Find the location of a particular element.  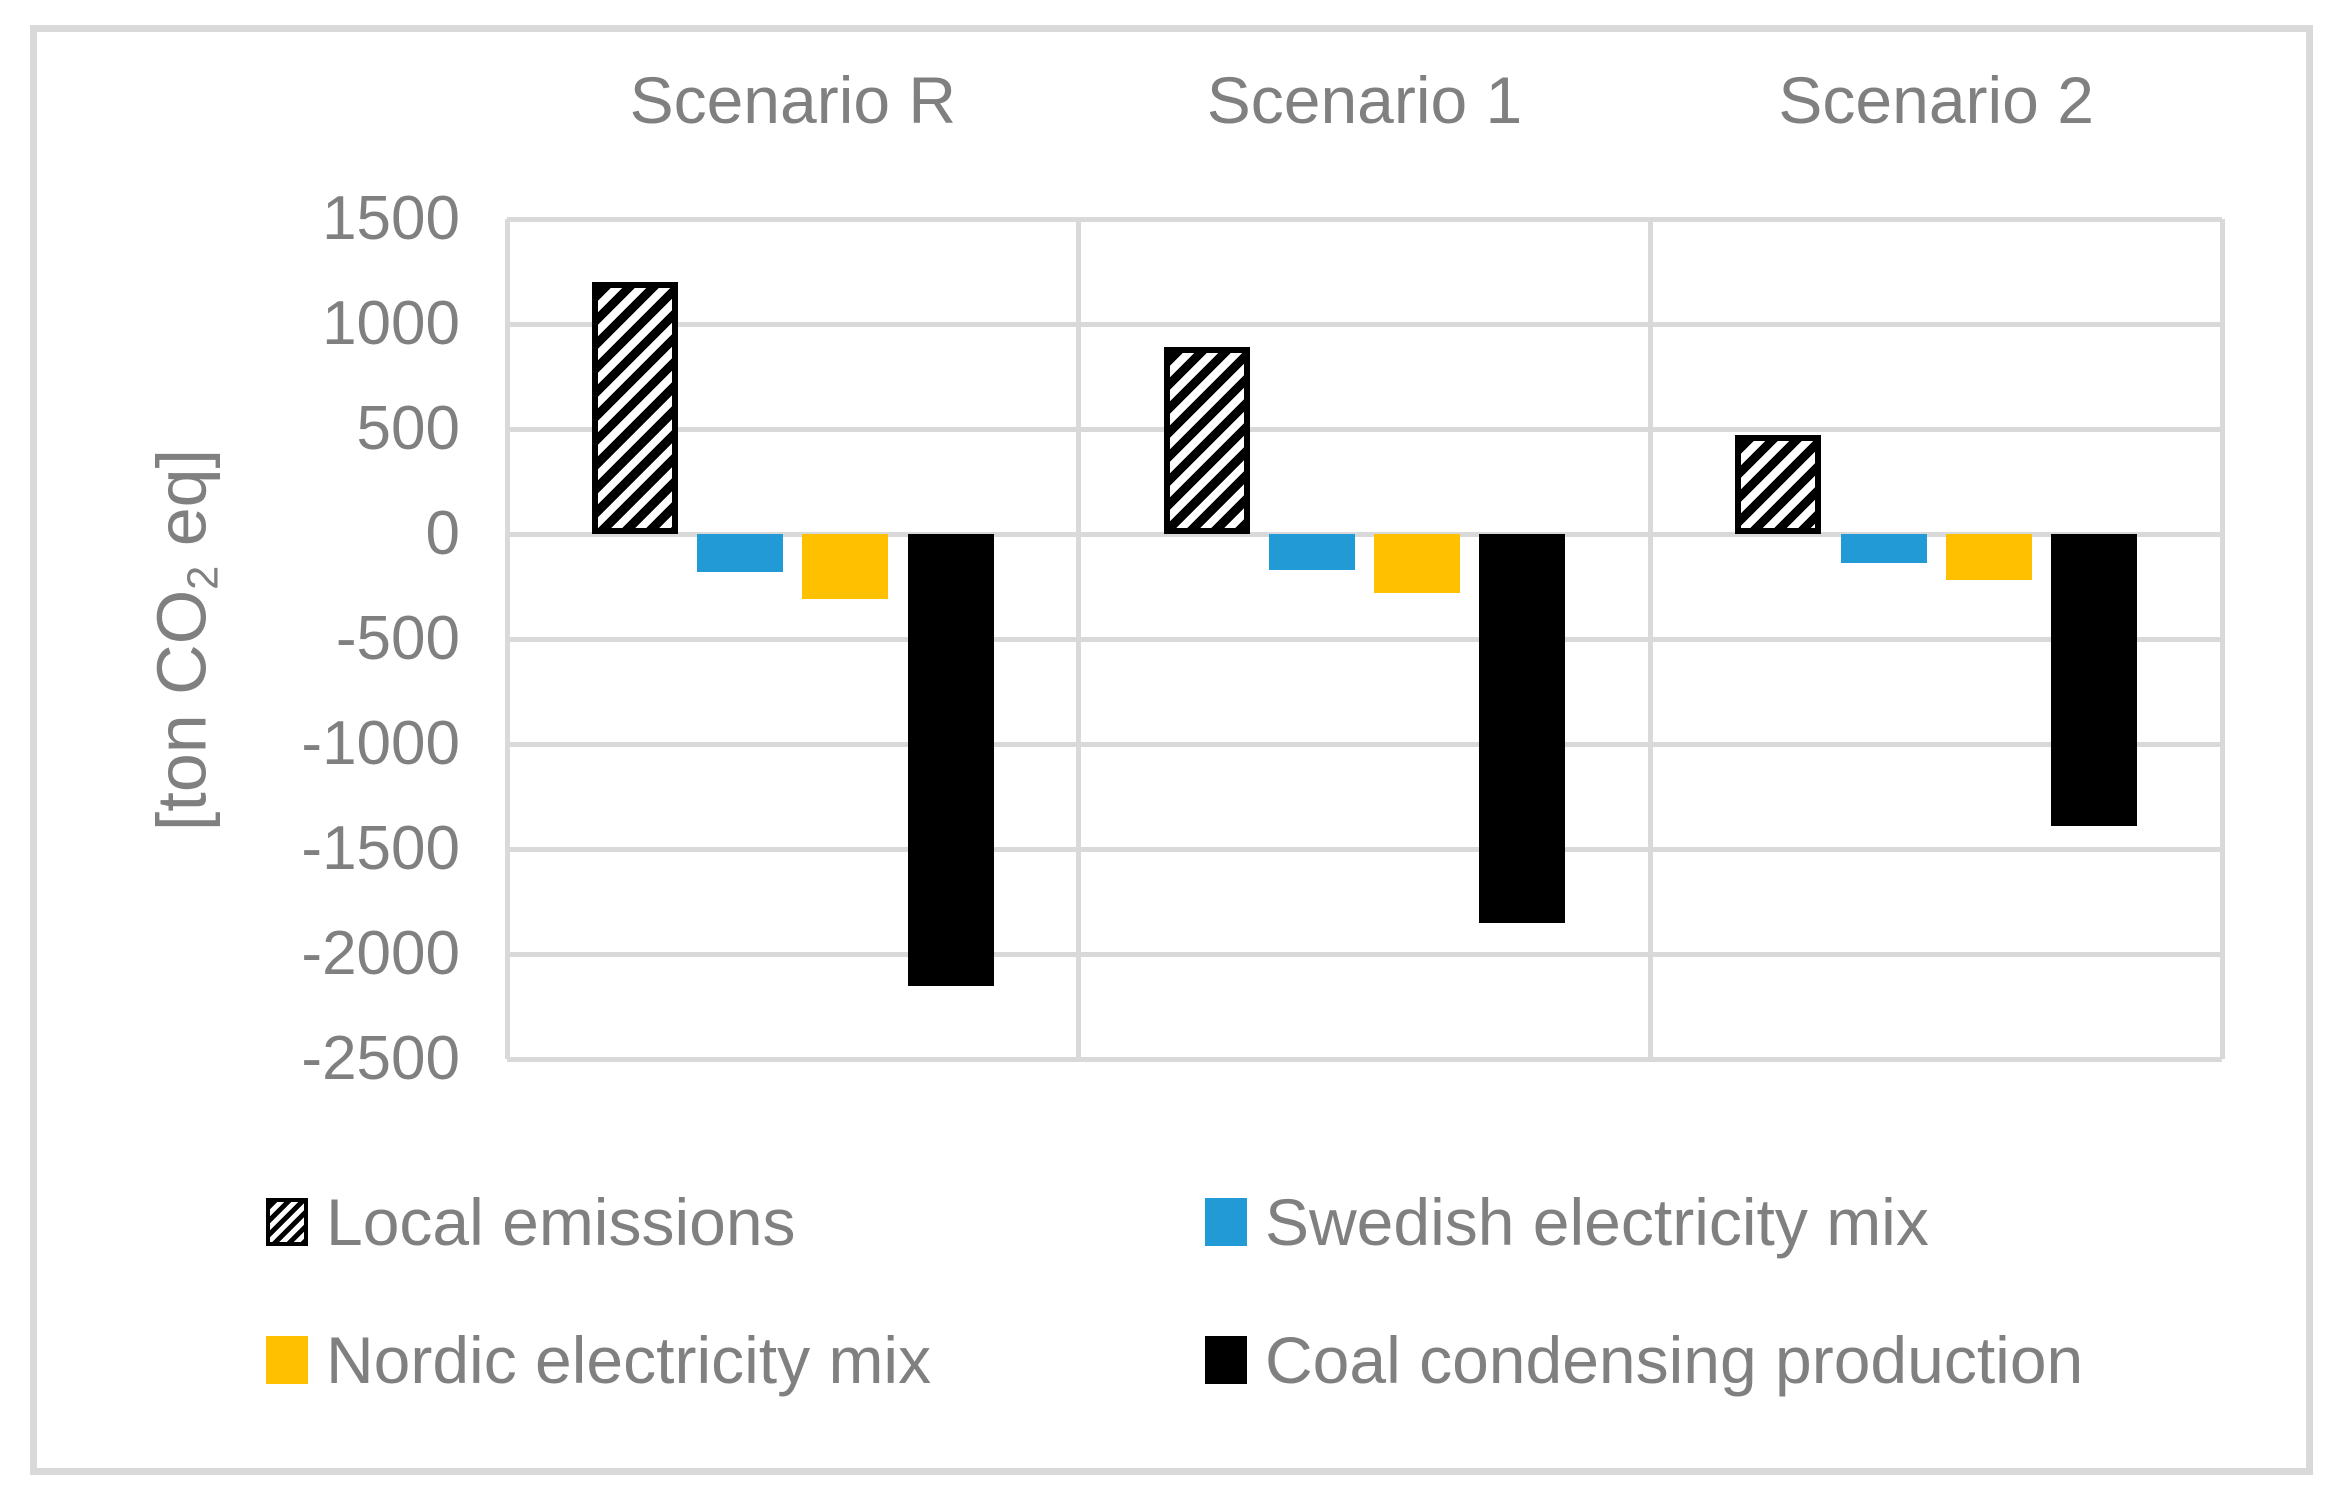

y-tick-label-1000: 1000 is located at coordinates (391, 323).